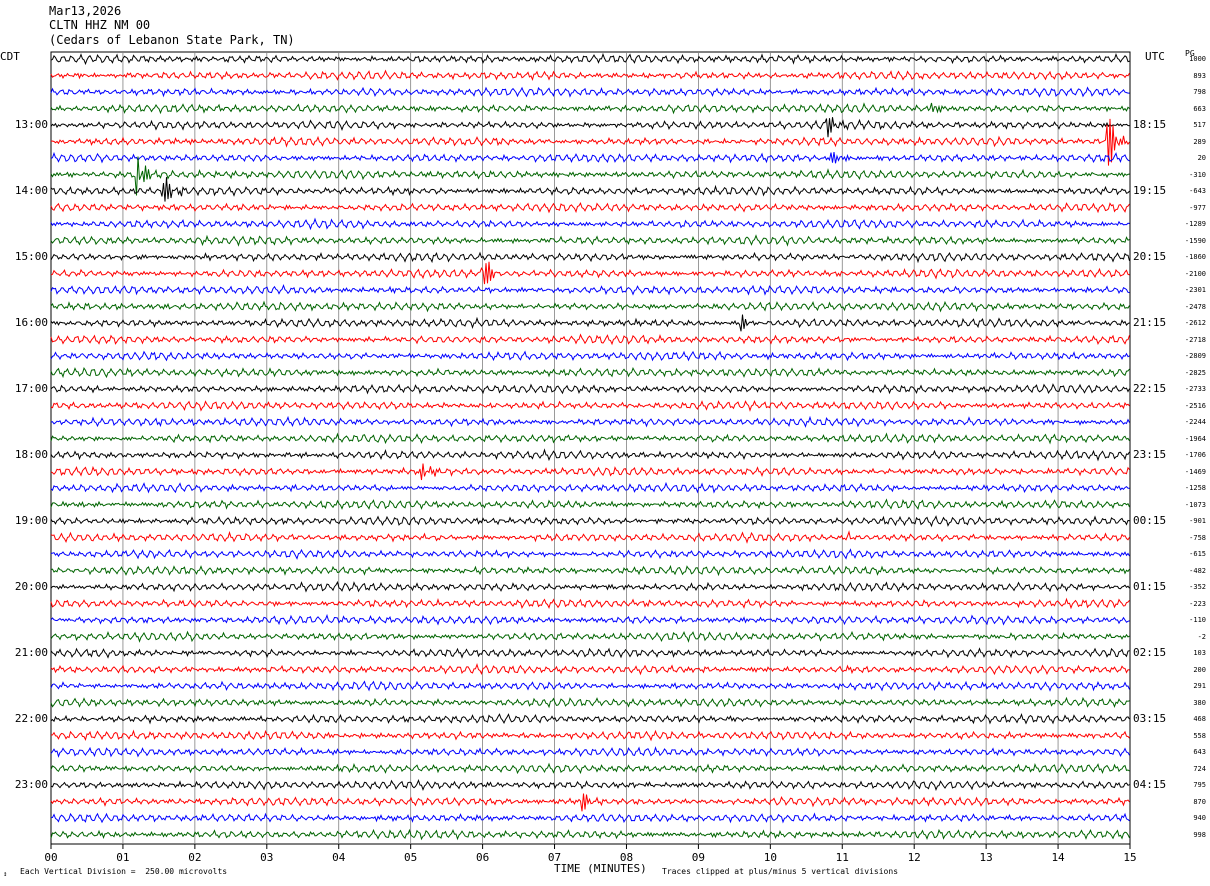 The height and width of the screenshot is (886, 1210). Describe the element at coordinates (1150, 388) in the screenshot. I see `hour-label-utc: 22:15` at that location.